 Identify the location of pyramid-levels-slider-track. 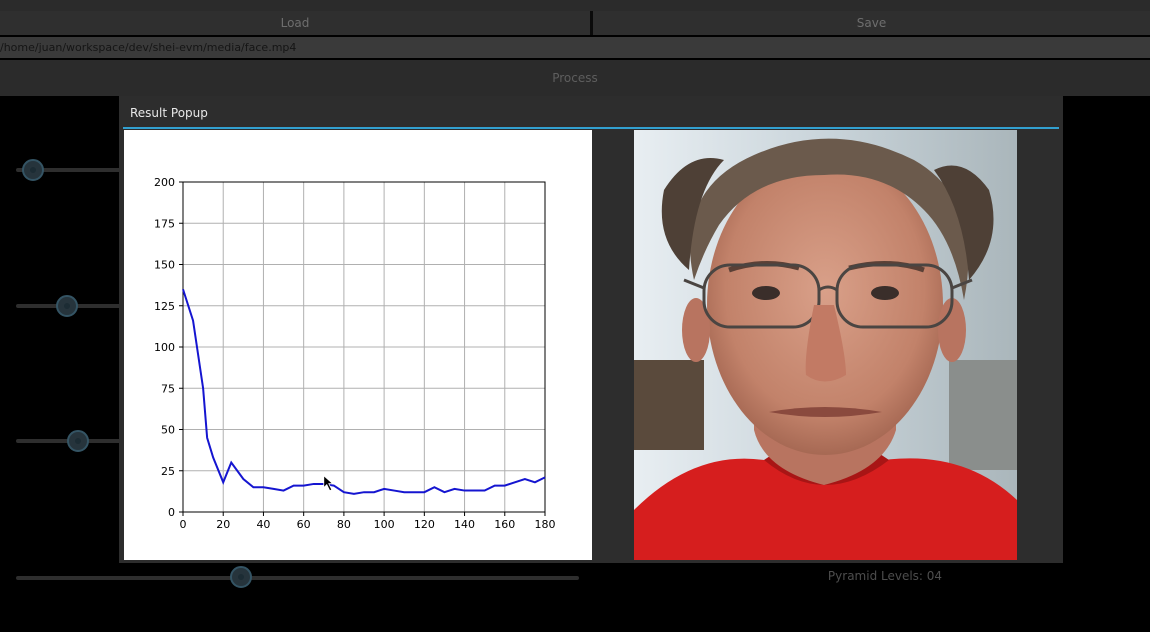
(297, 578).